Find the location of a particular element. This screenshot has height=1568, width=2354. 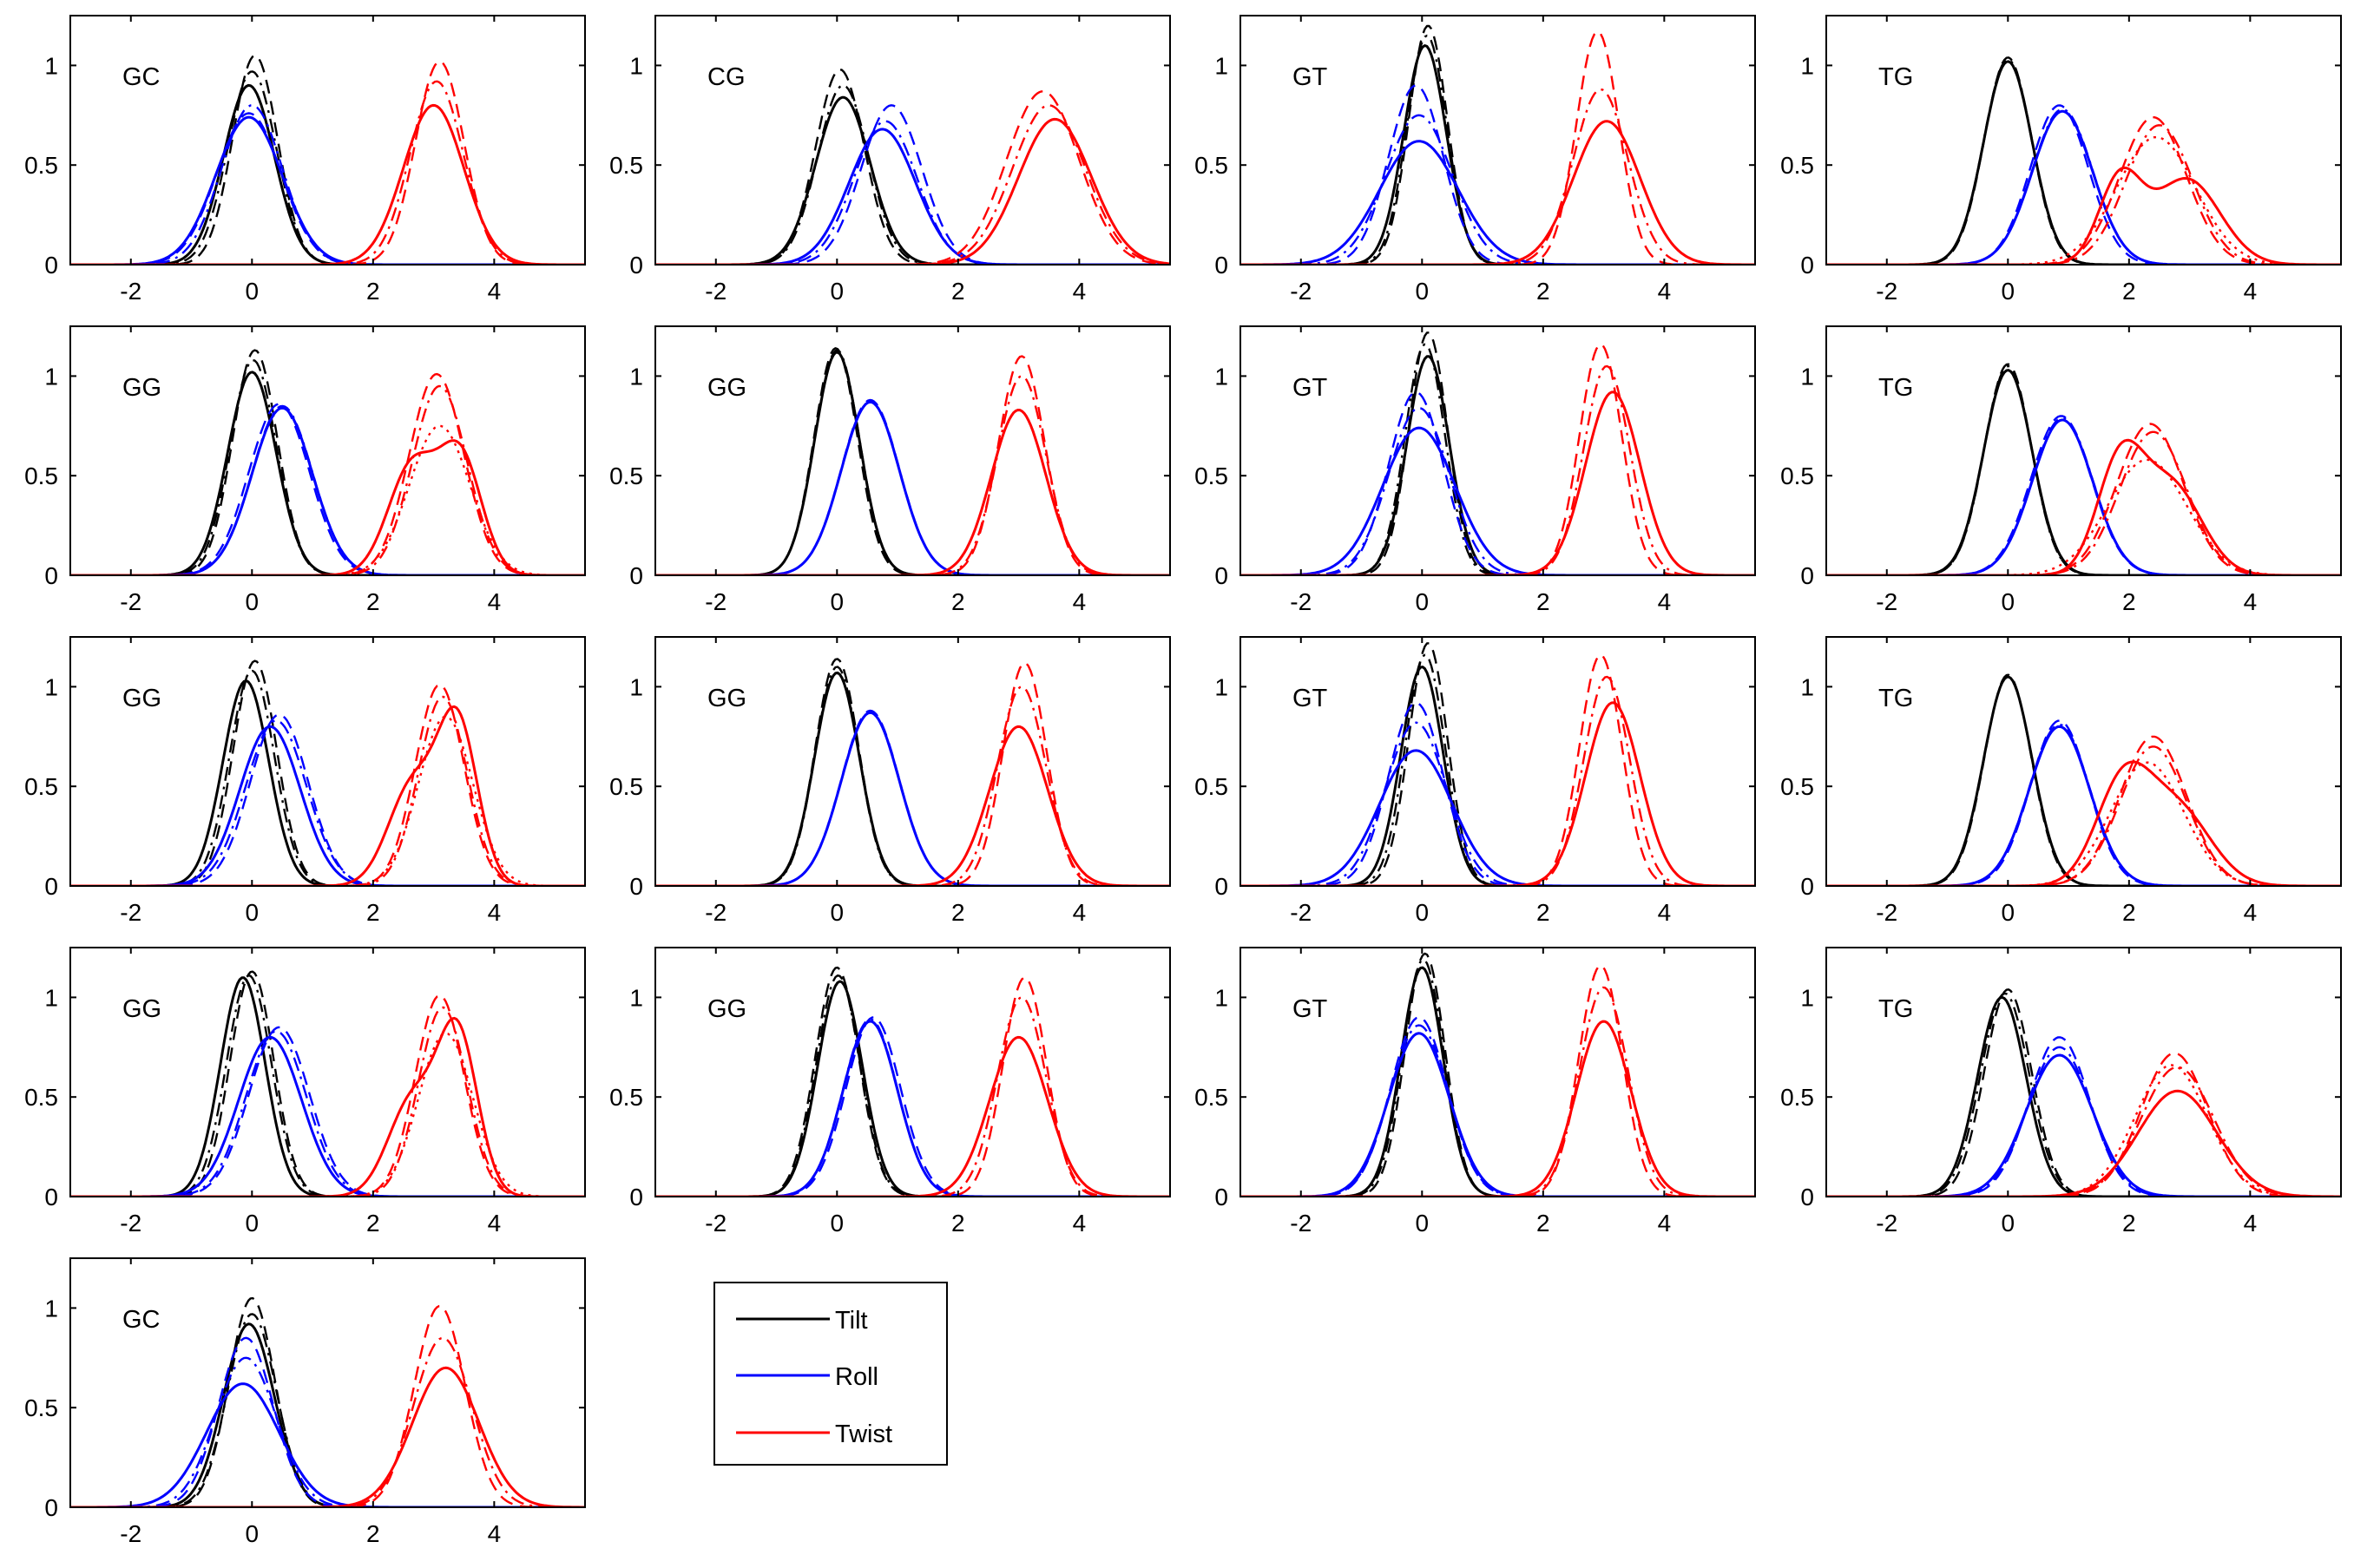

subplot: -2 0 2 4 0 0.5 1 TG is located at coordinates (2061, 781).